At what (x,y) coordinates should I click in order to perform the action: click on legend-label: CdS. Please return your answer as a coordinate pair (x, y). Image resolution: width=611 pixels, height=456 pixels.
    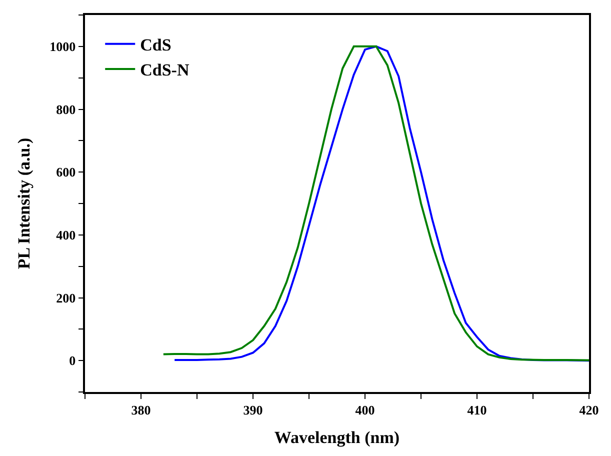
    Looking at the image, I should click on (156, 44).